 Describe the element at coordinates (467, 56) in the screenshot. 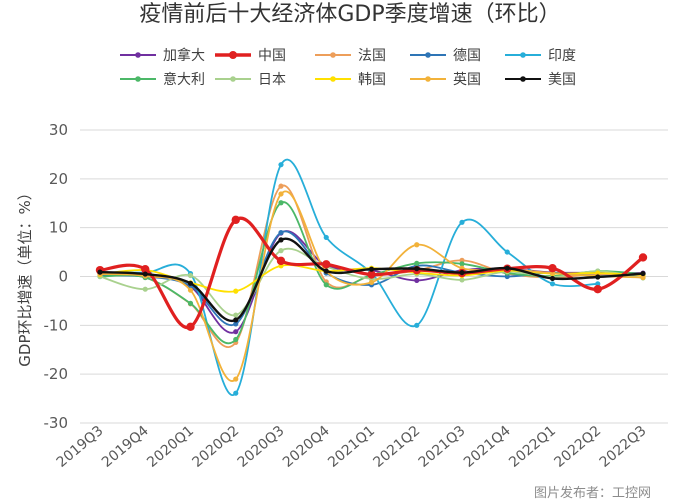

I see `legend-label: 德国` at that location.